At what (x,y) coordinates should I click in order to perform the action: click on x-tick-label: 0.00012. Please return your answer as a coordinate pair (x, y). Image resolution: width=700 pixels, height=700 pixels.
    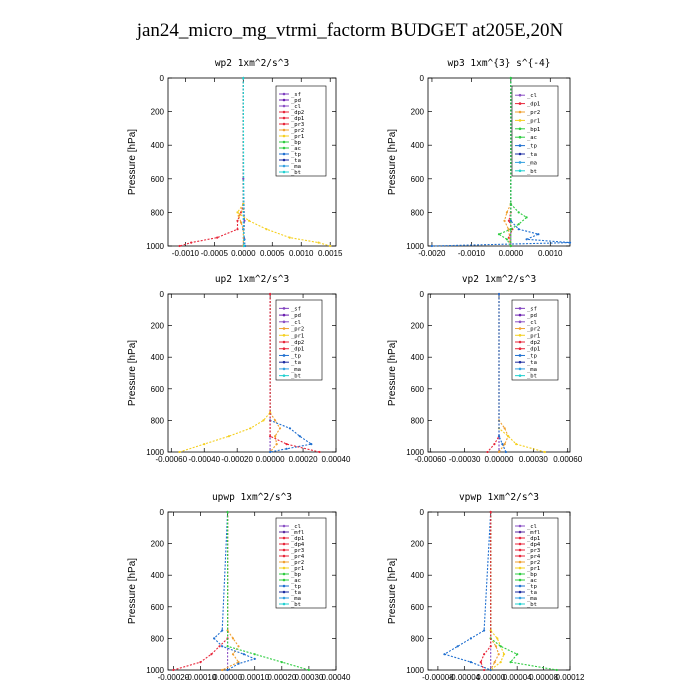
    Looking at the image, I should click on (570, 677).